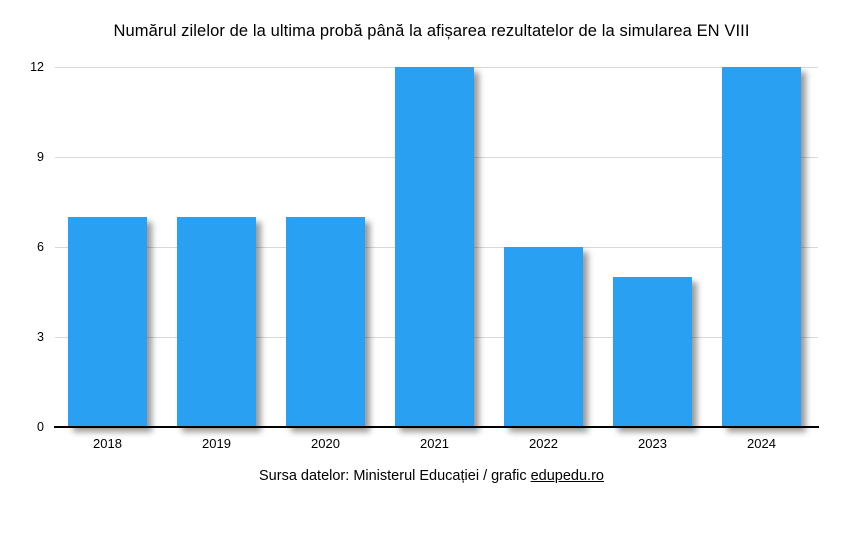  What do you see at coordinates (325, 322) in the screenshot?
I see `bar-2020` at bounding box center [325, 322].